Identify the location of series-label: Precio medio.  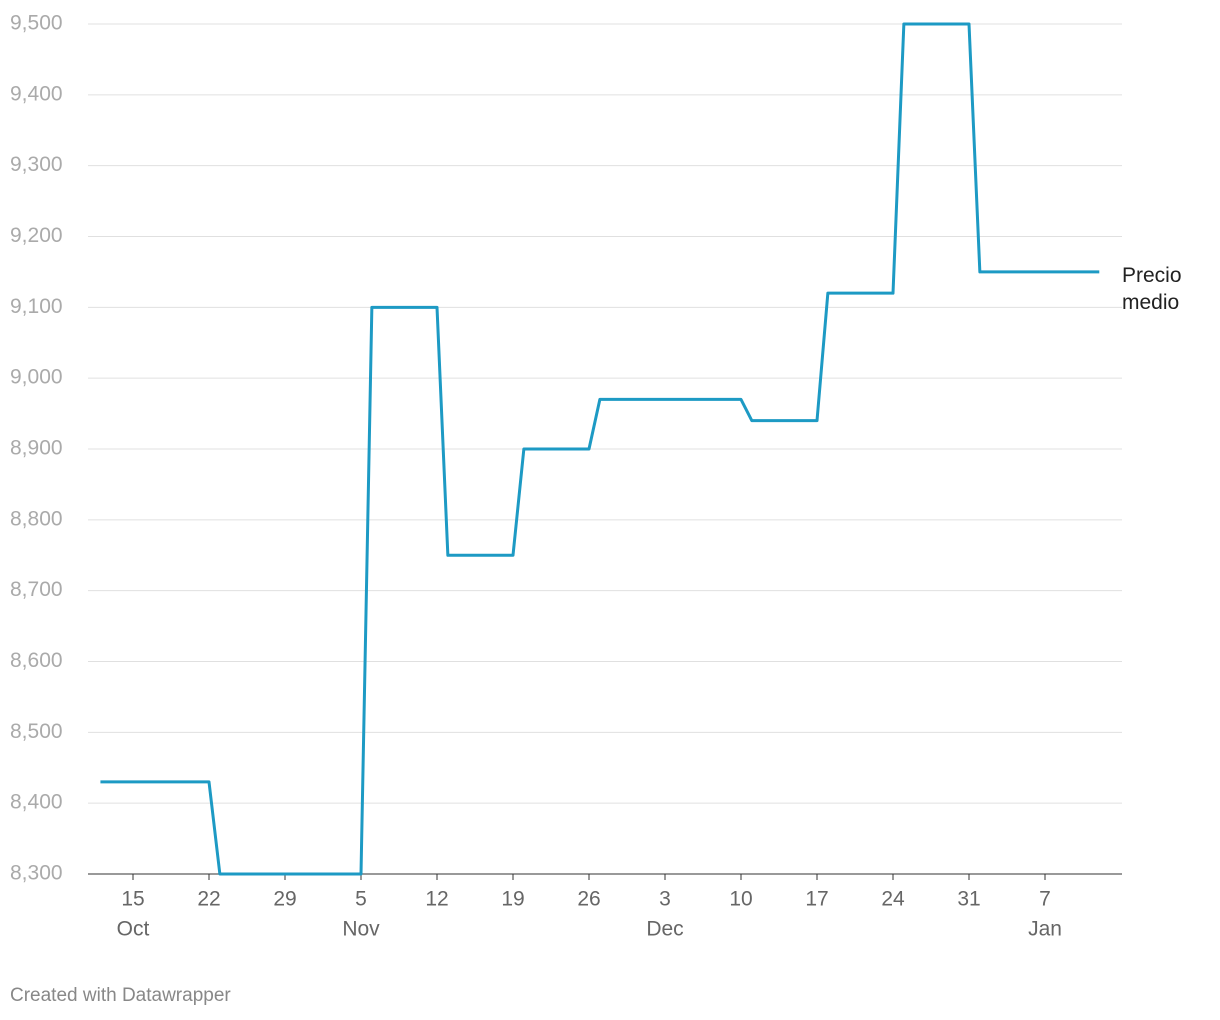
(1152, 289).